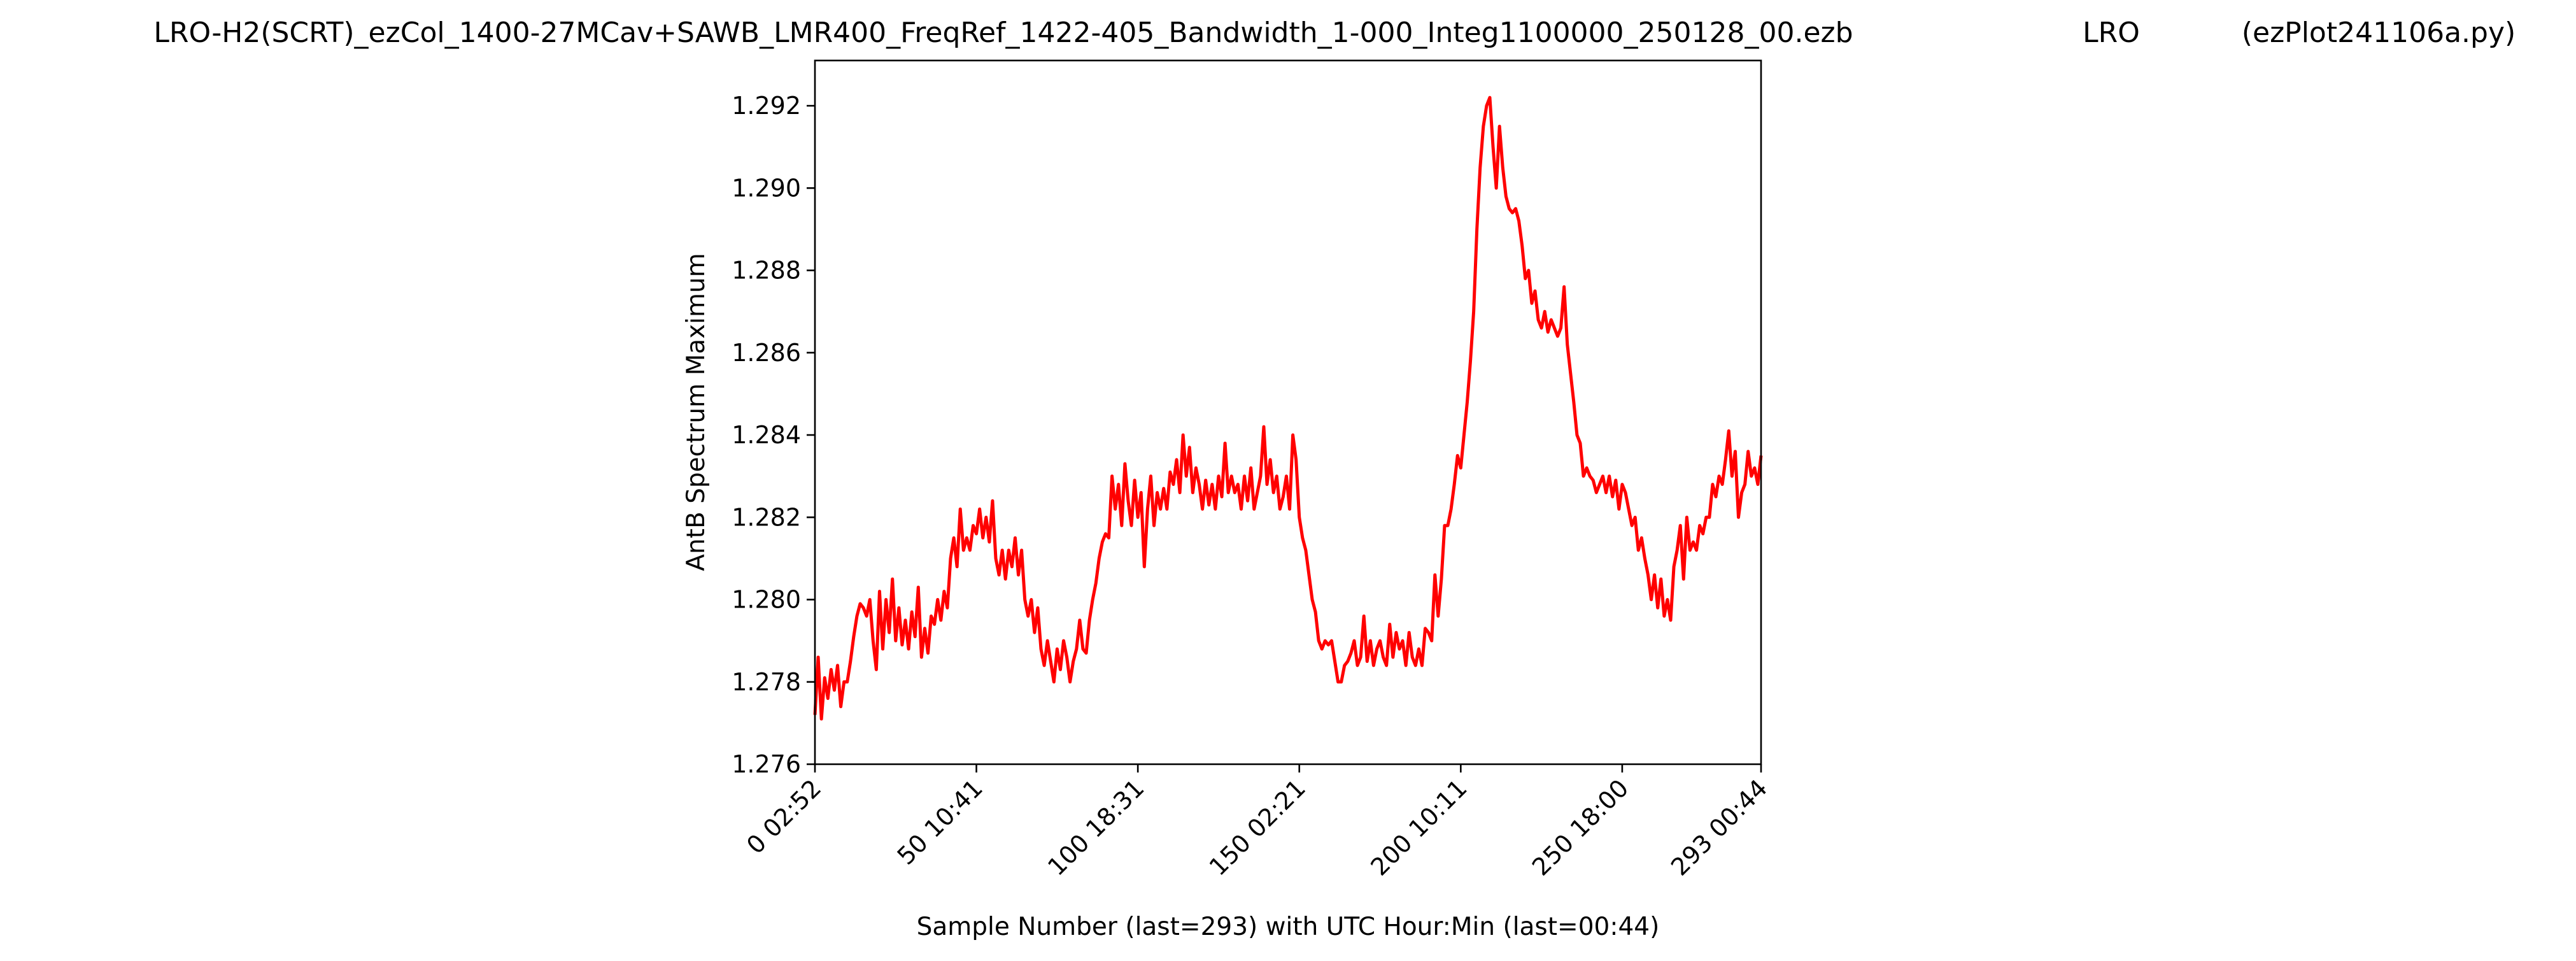 The width and height of the screenshot is (2576, 961). What do you see at coordinates (766, 764) in the screenshot?
I see `y-tick-label: 1.276` at bounding box center [766, 764].